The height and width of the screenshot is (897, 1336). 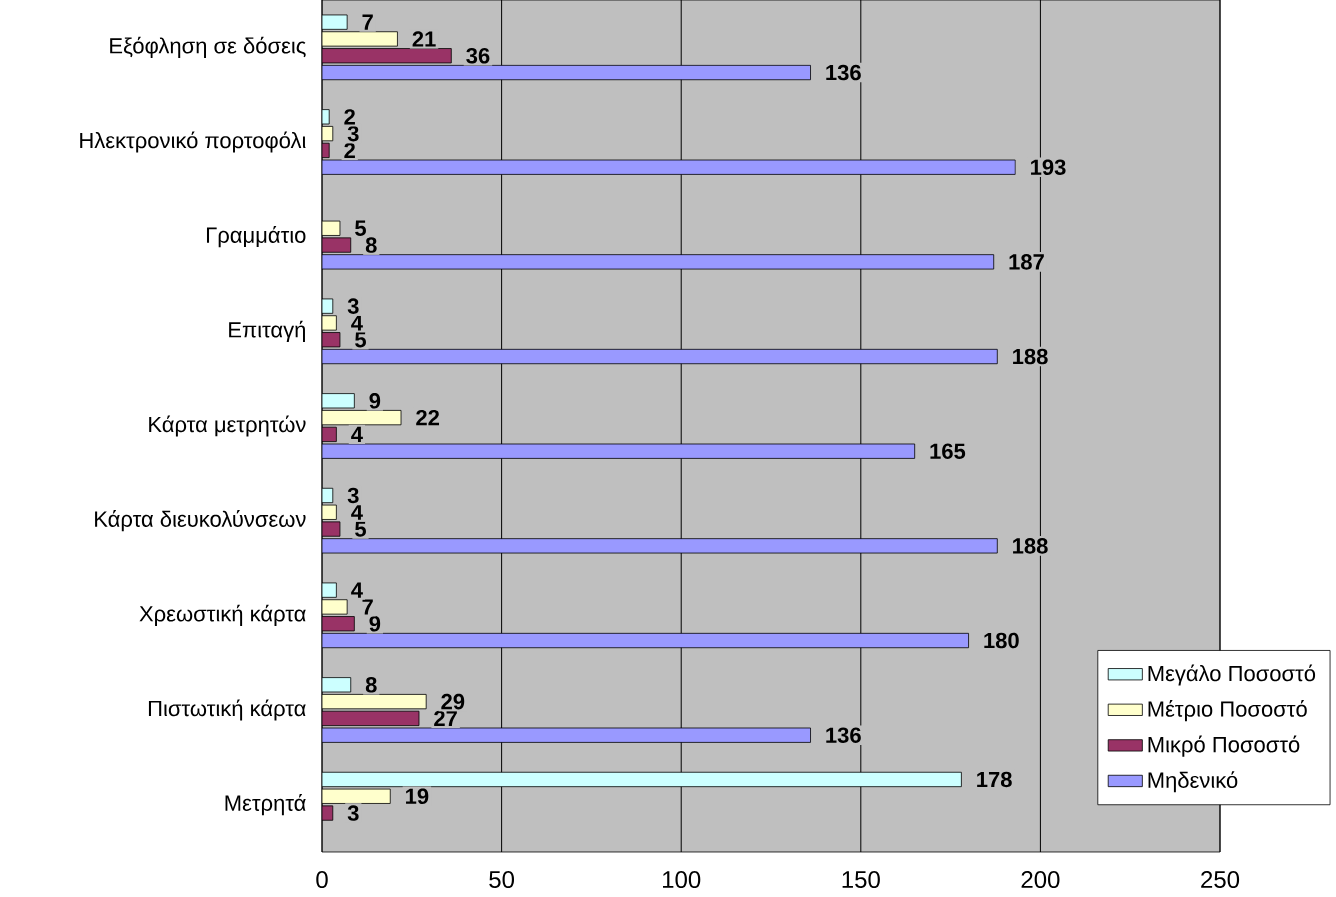 What do you see at coordinates (322, 880) in the screenshot?
I see `x-tick-label: 0` at bounding box center [322, 880].